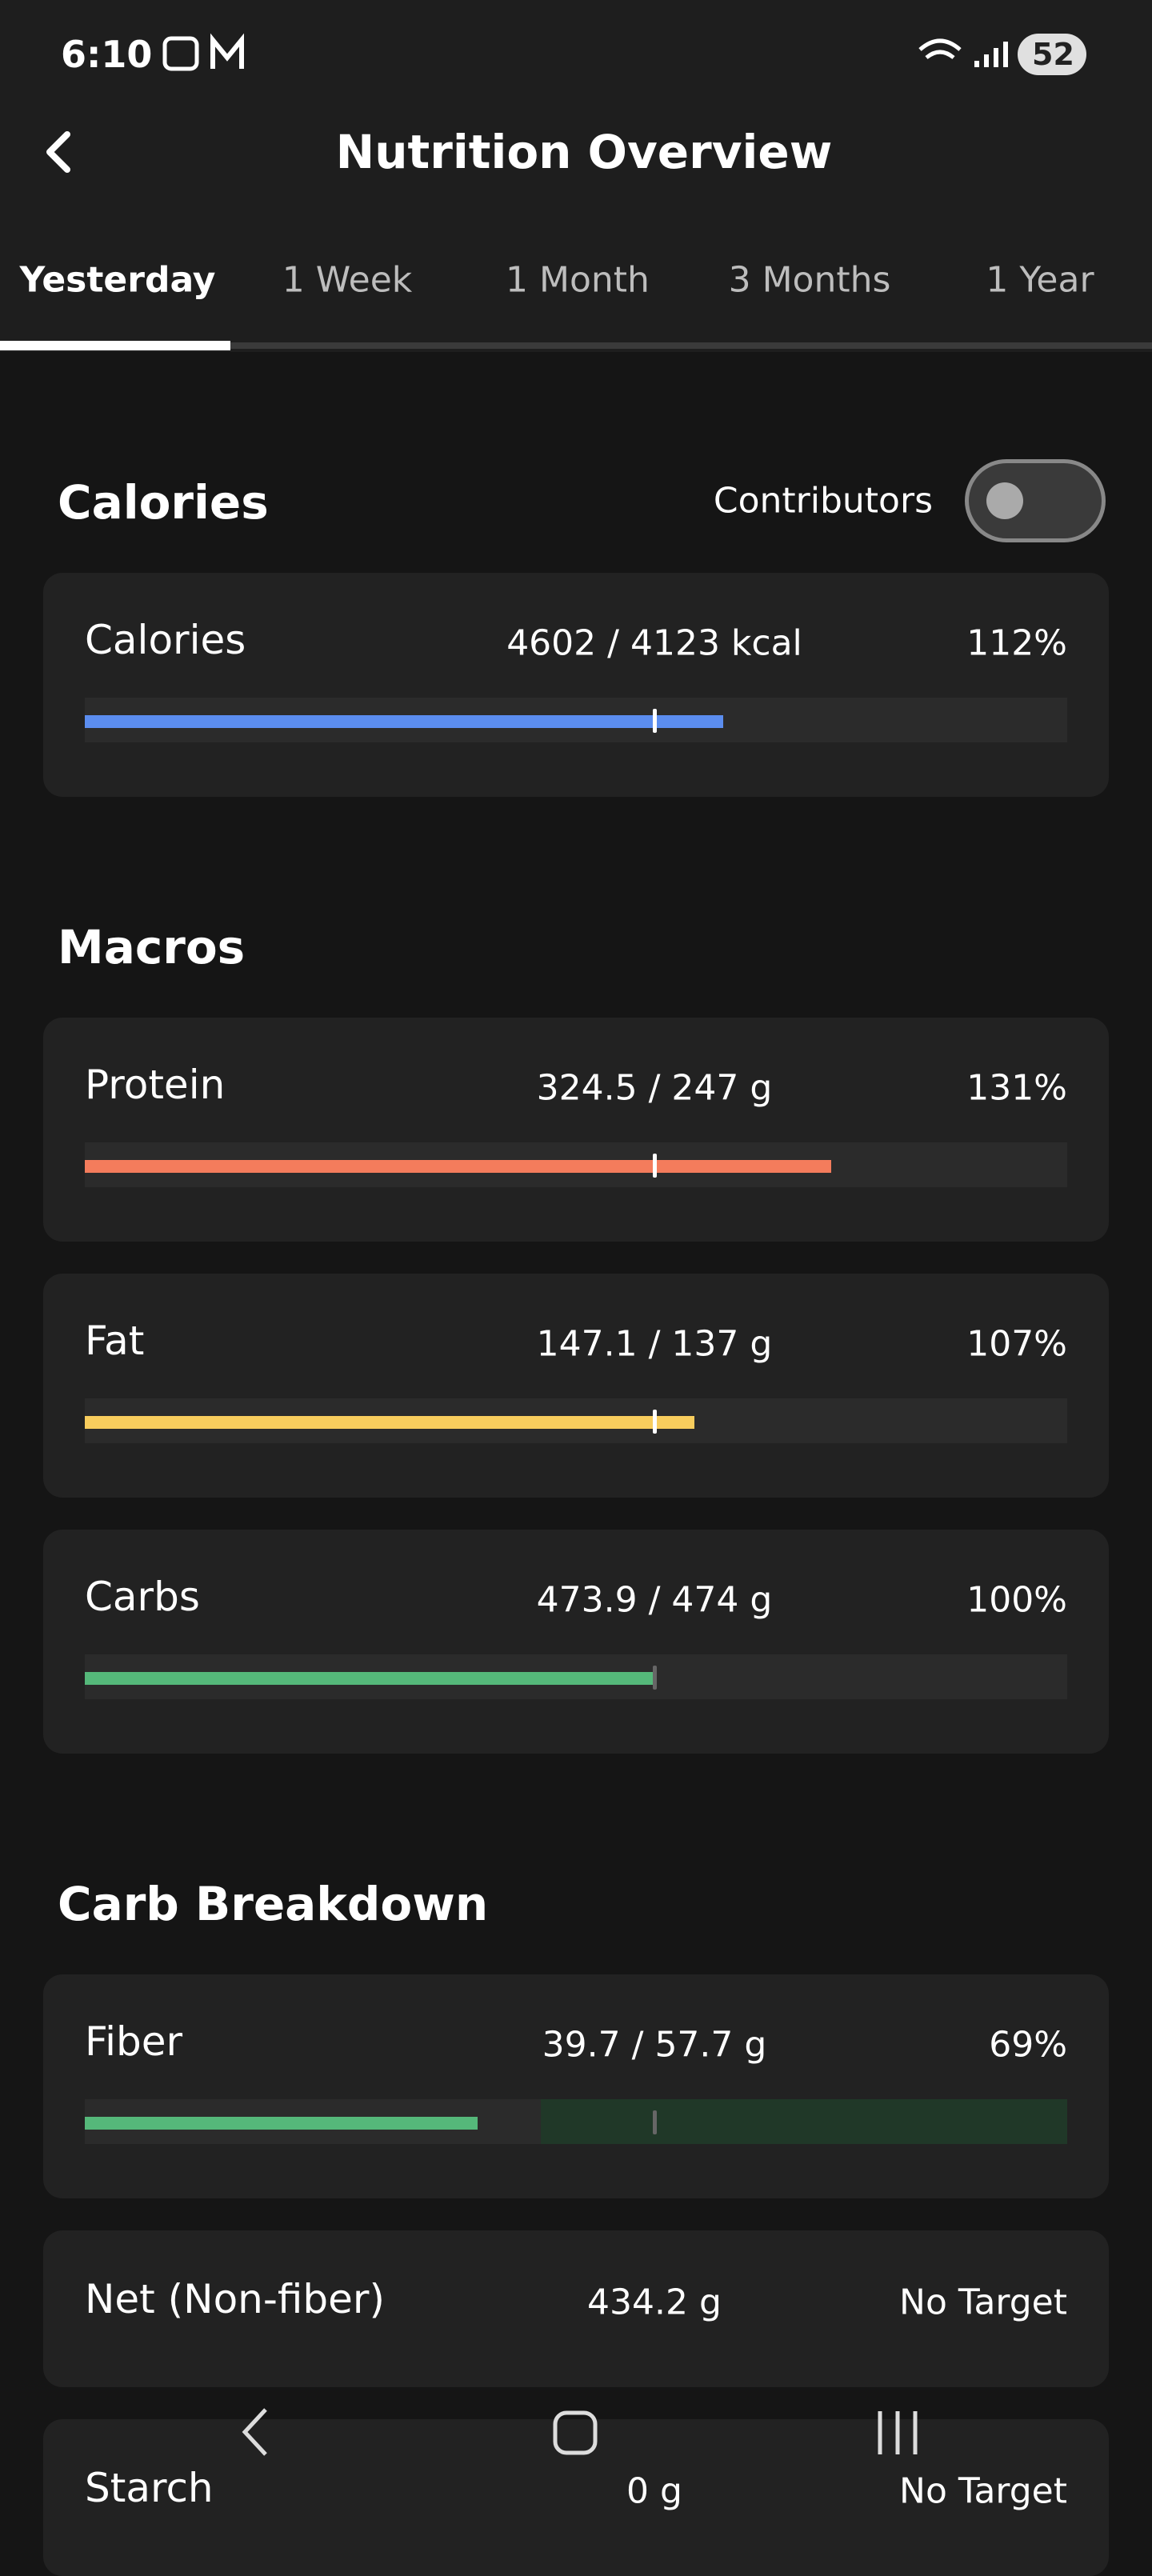 This screenshot has height=2576, width=1152. What do you see at coordinates (165, 640) in the screenshot?
I see `nutrient-name: Calories` at bounding box center [165, 640].